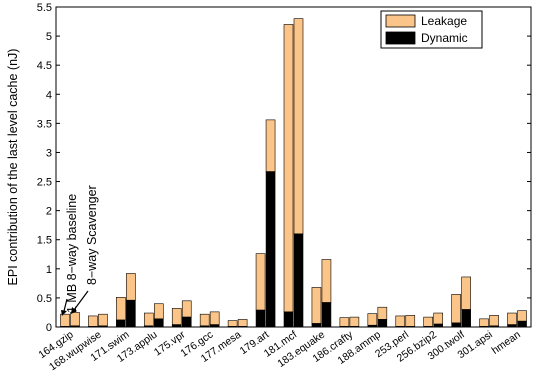 The image size is (540, 387). I want to click on y-tick-label: 2.5, so click(44, 183).